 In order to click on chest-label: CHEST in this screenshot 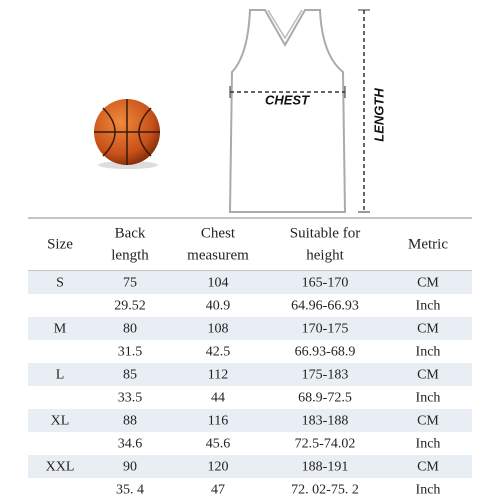, I will do `click(287, 99)`.